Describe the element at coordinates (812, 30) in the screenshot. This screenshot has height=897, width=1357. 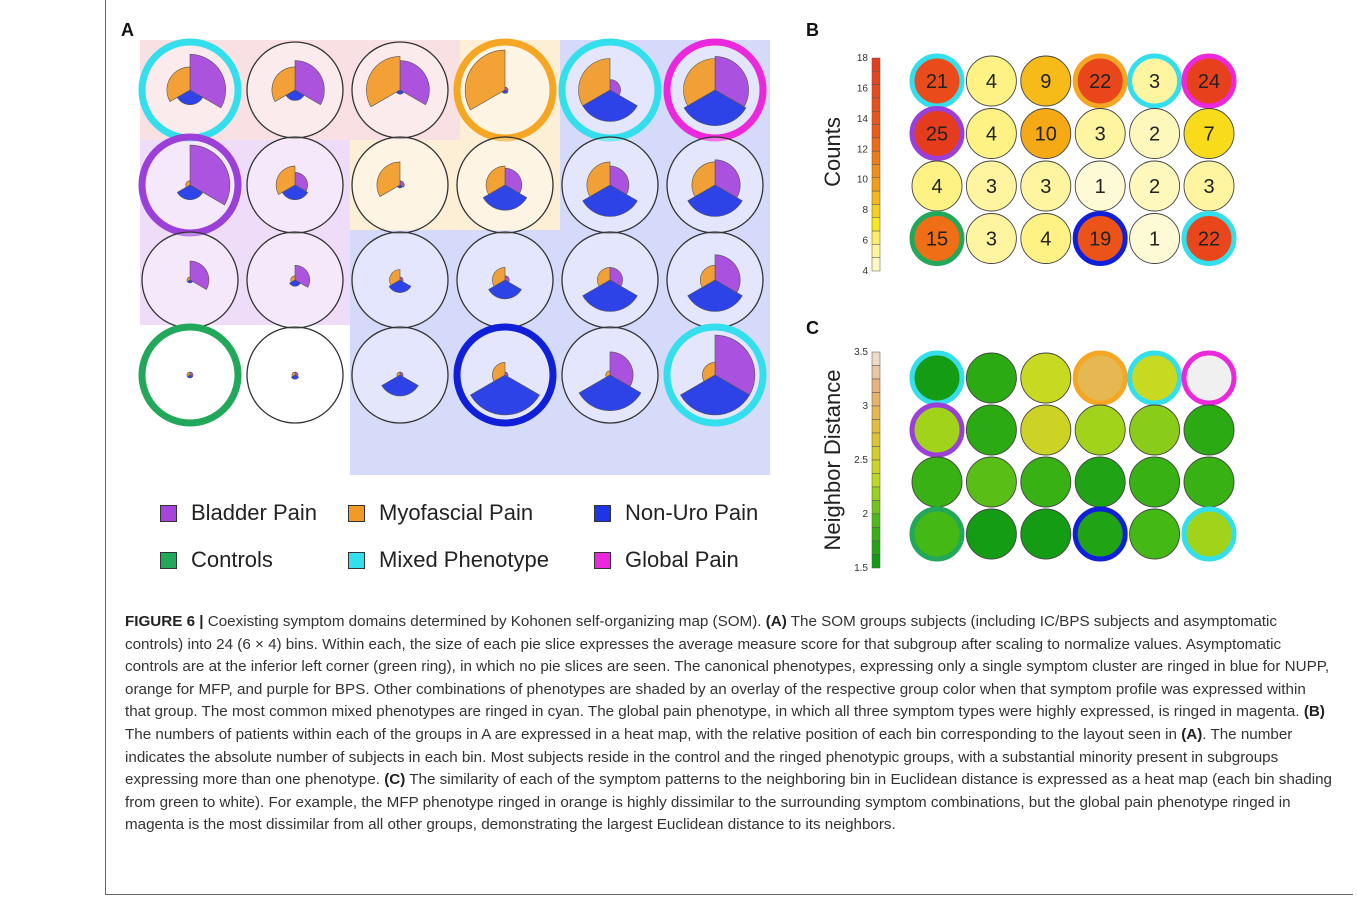
I see `panel-label-b: B` at that location.